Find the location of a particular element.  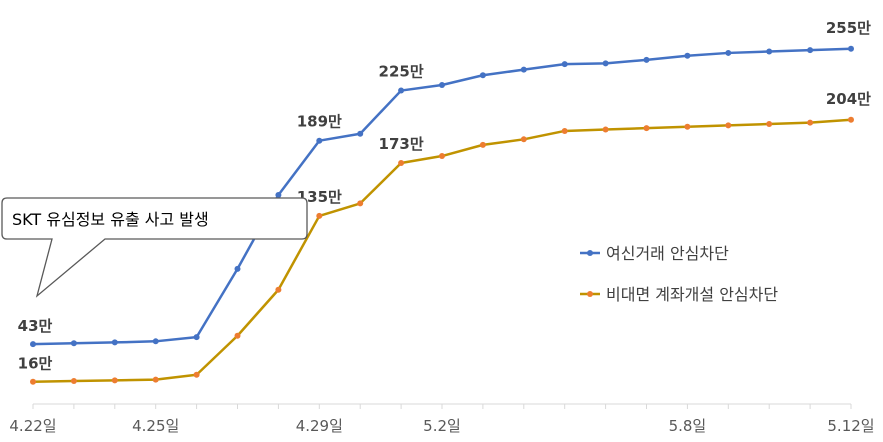

annotation-callout: SKT 유심정보 유출 사고 발생 is located at coordinates (154, 247).